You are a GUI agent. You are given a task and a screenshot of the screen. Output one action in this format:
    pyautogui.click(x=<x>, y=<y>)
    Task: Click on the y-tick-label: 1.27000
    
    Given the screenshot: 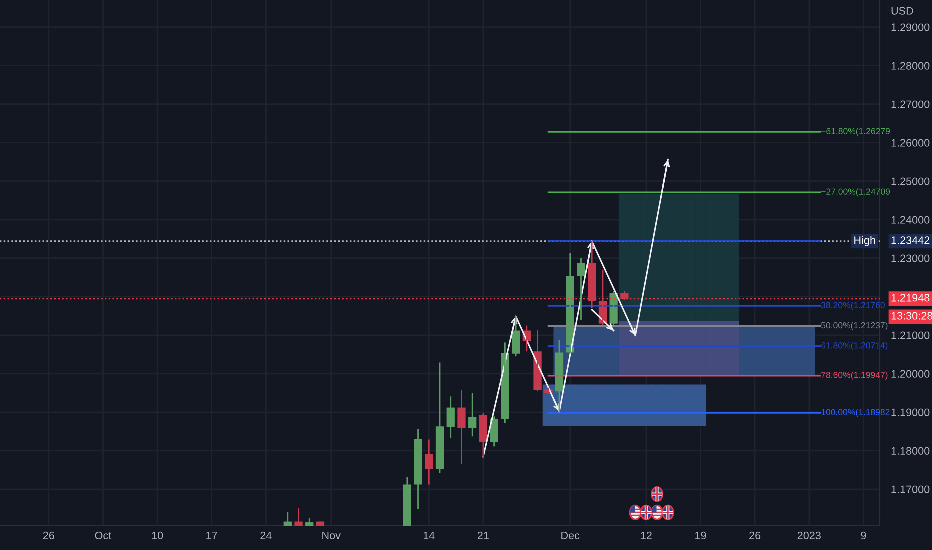 What is the action you would take?
    pyautogui.click(x=911, y=104)
    